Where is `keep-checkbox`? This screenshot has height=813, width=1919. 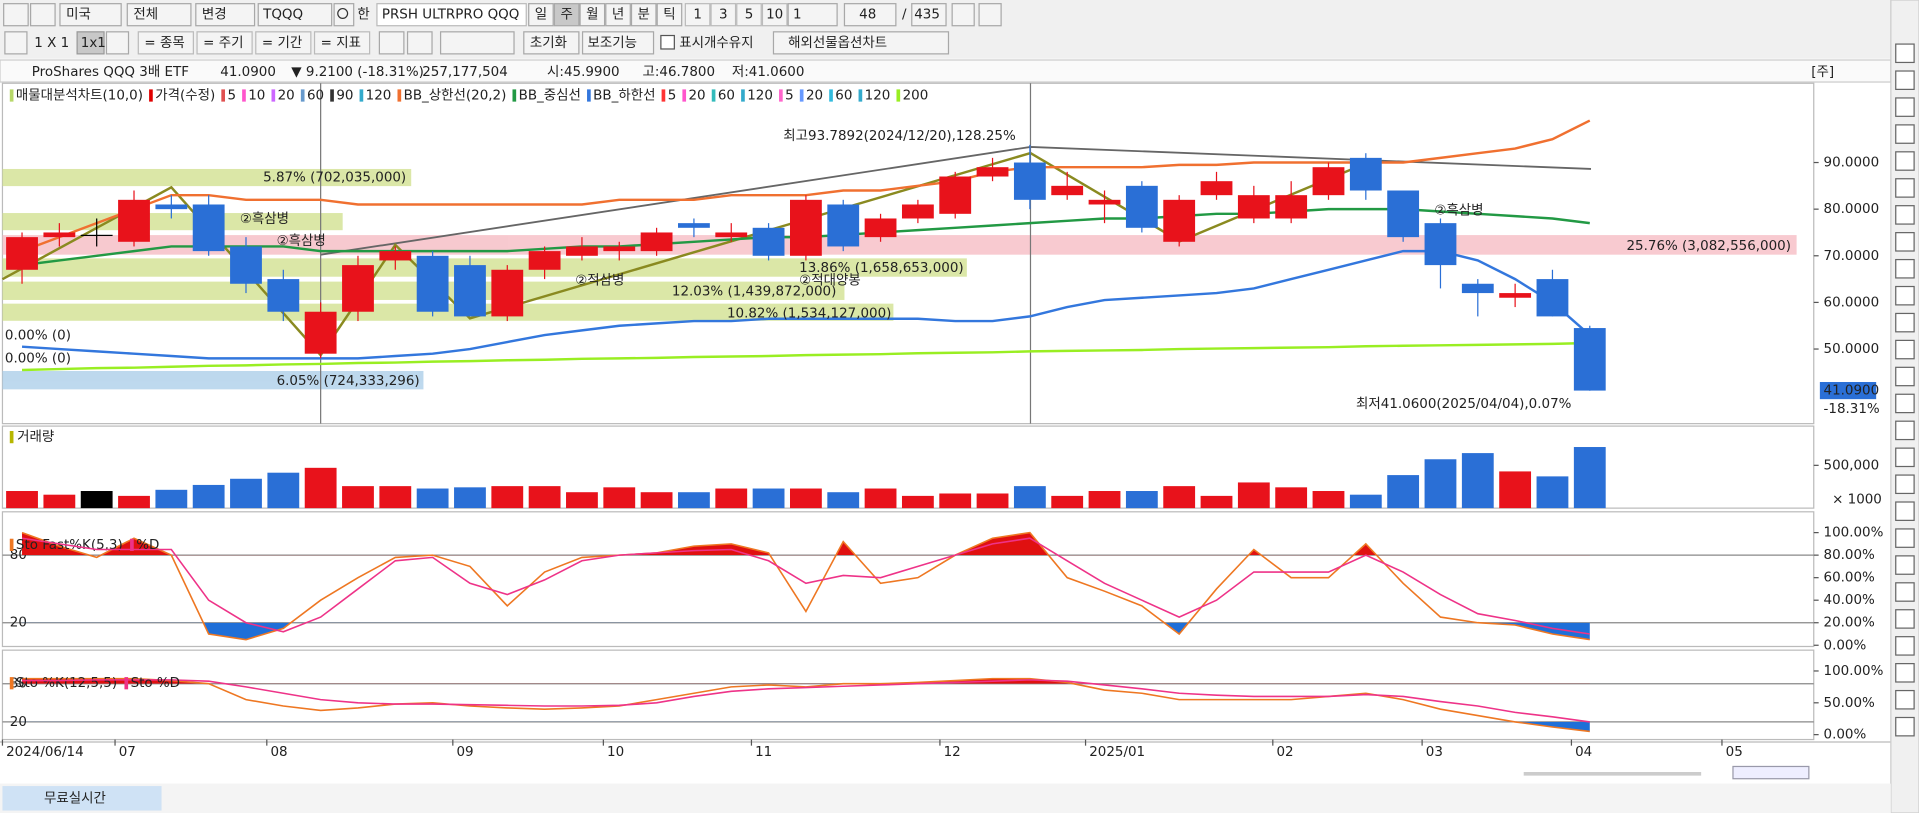 keep-checkbox is located at coordinates (667, 42).